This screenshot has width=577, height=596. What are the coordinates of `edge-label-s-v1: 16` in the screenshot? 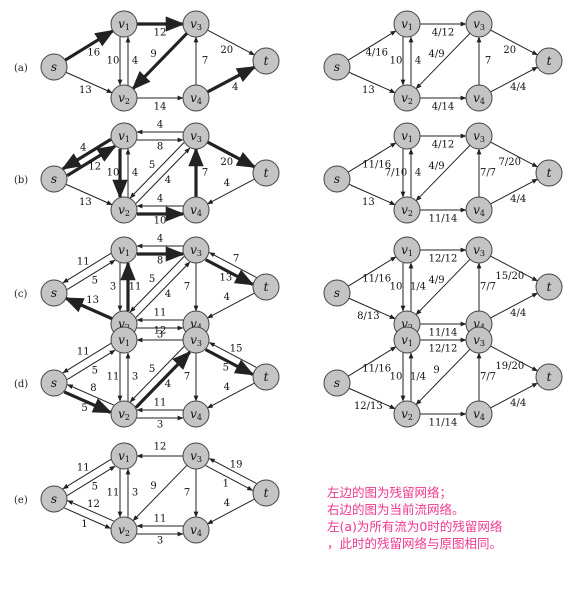 It's located at (93, 53).